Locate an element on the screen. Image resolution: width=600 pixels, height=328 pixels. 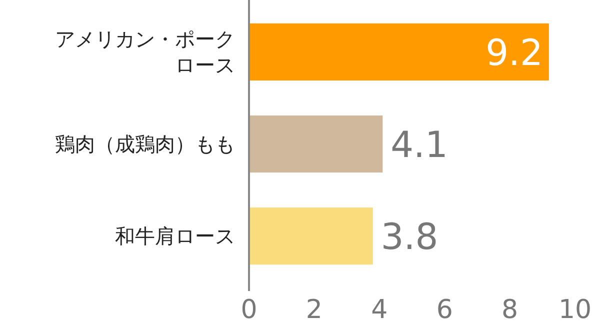
x-tick-label: 6 is located at coordinates (444, 310).